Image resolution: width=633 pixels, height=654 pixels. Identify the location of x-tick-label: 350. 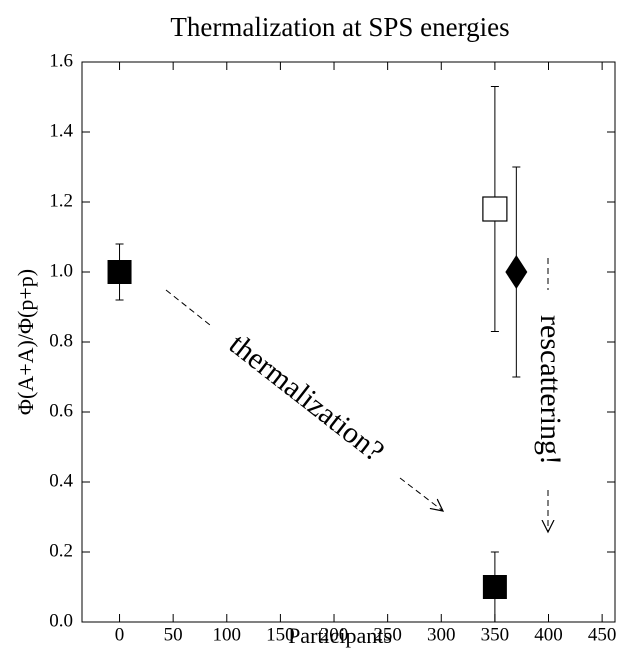
(495, 634).